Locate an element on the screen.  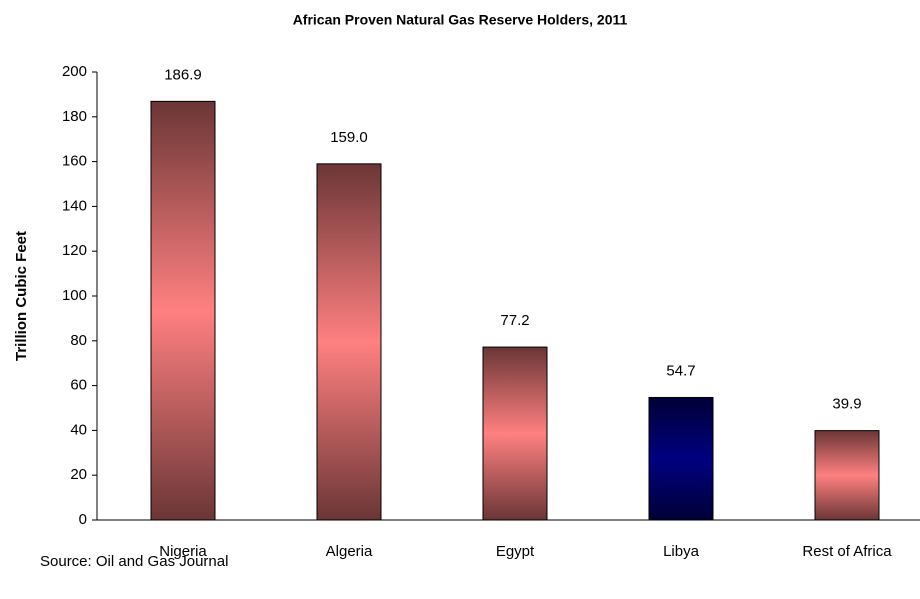
y-tick-label: 0 is located at coordinates (83, 519).